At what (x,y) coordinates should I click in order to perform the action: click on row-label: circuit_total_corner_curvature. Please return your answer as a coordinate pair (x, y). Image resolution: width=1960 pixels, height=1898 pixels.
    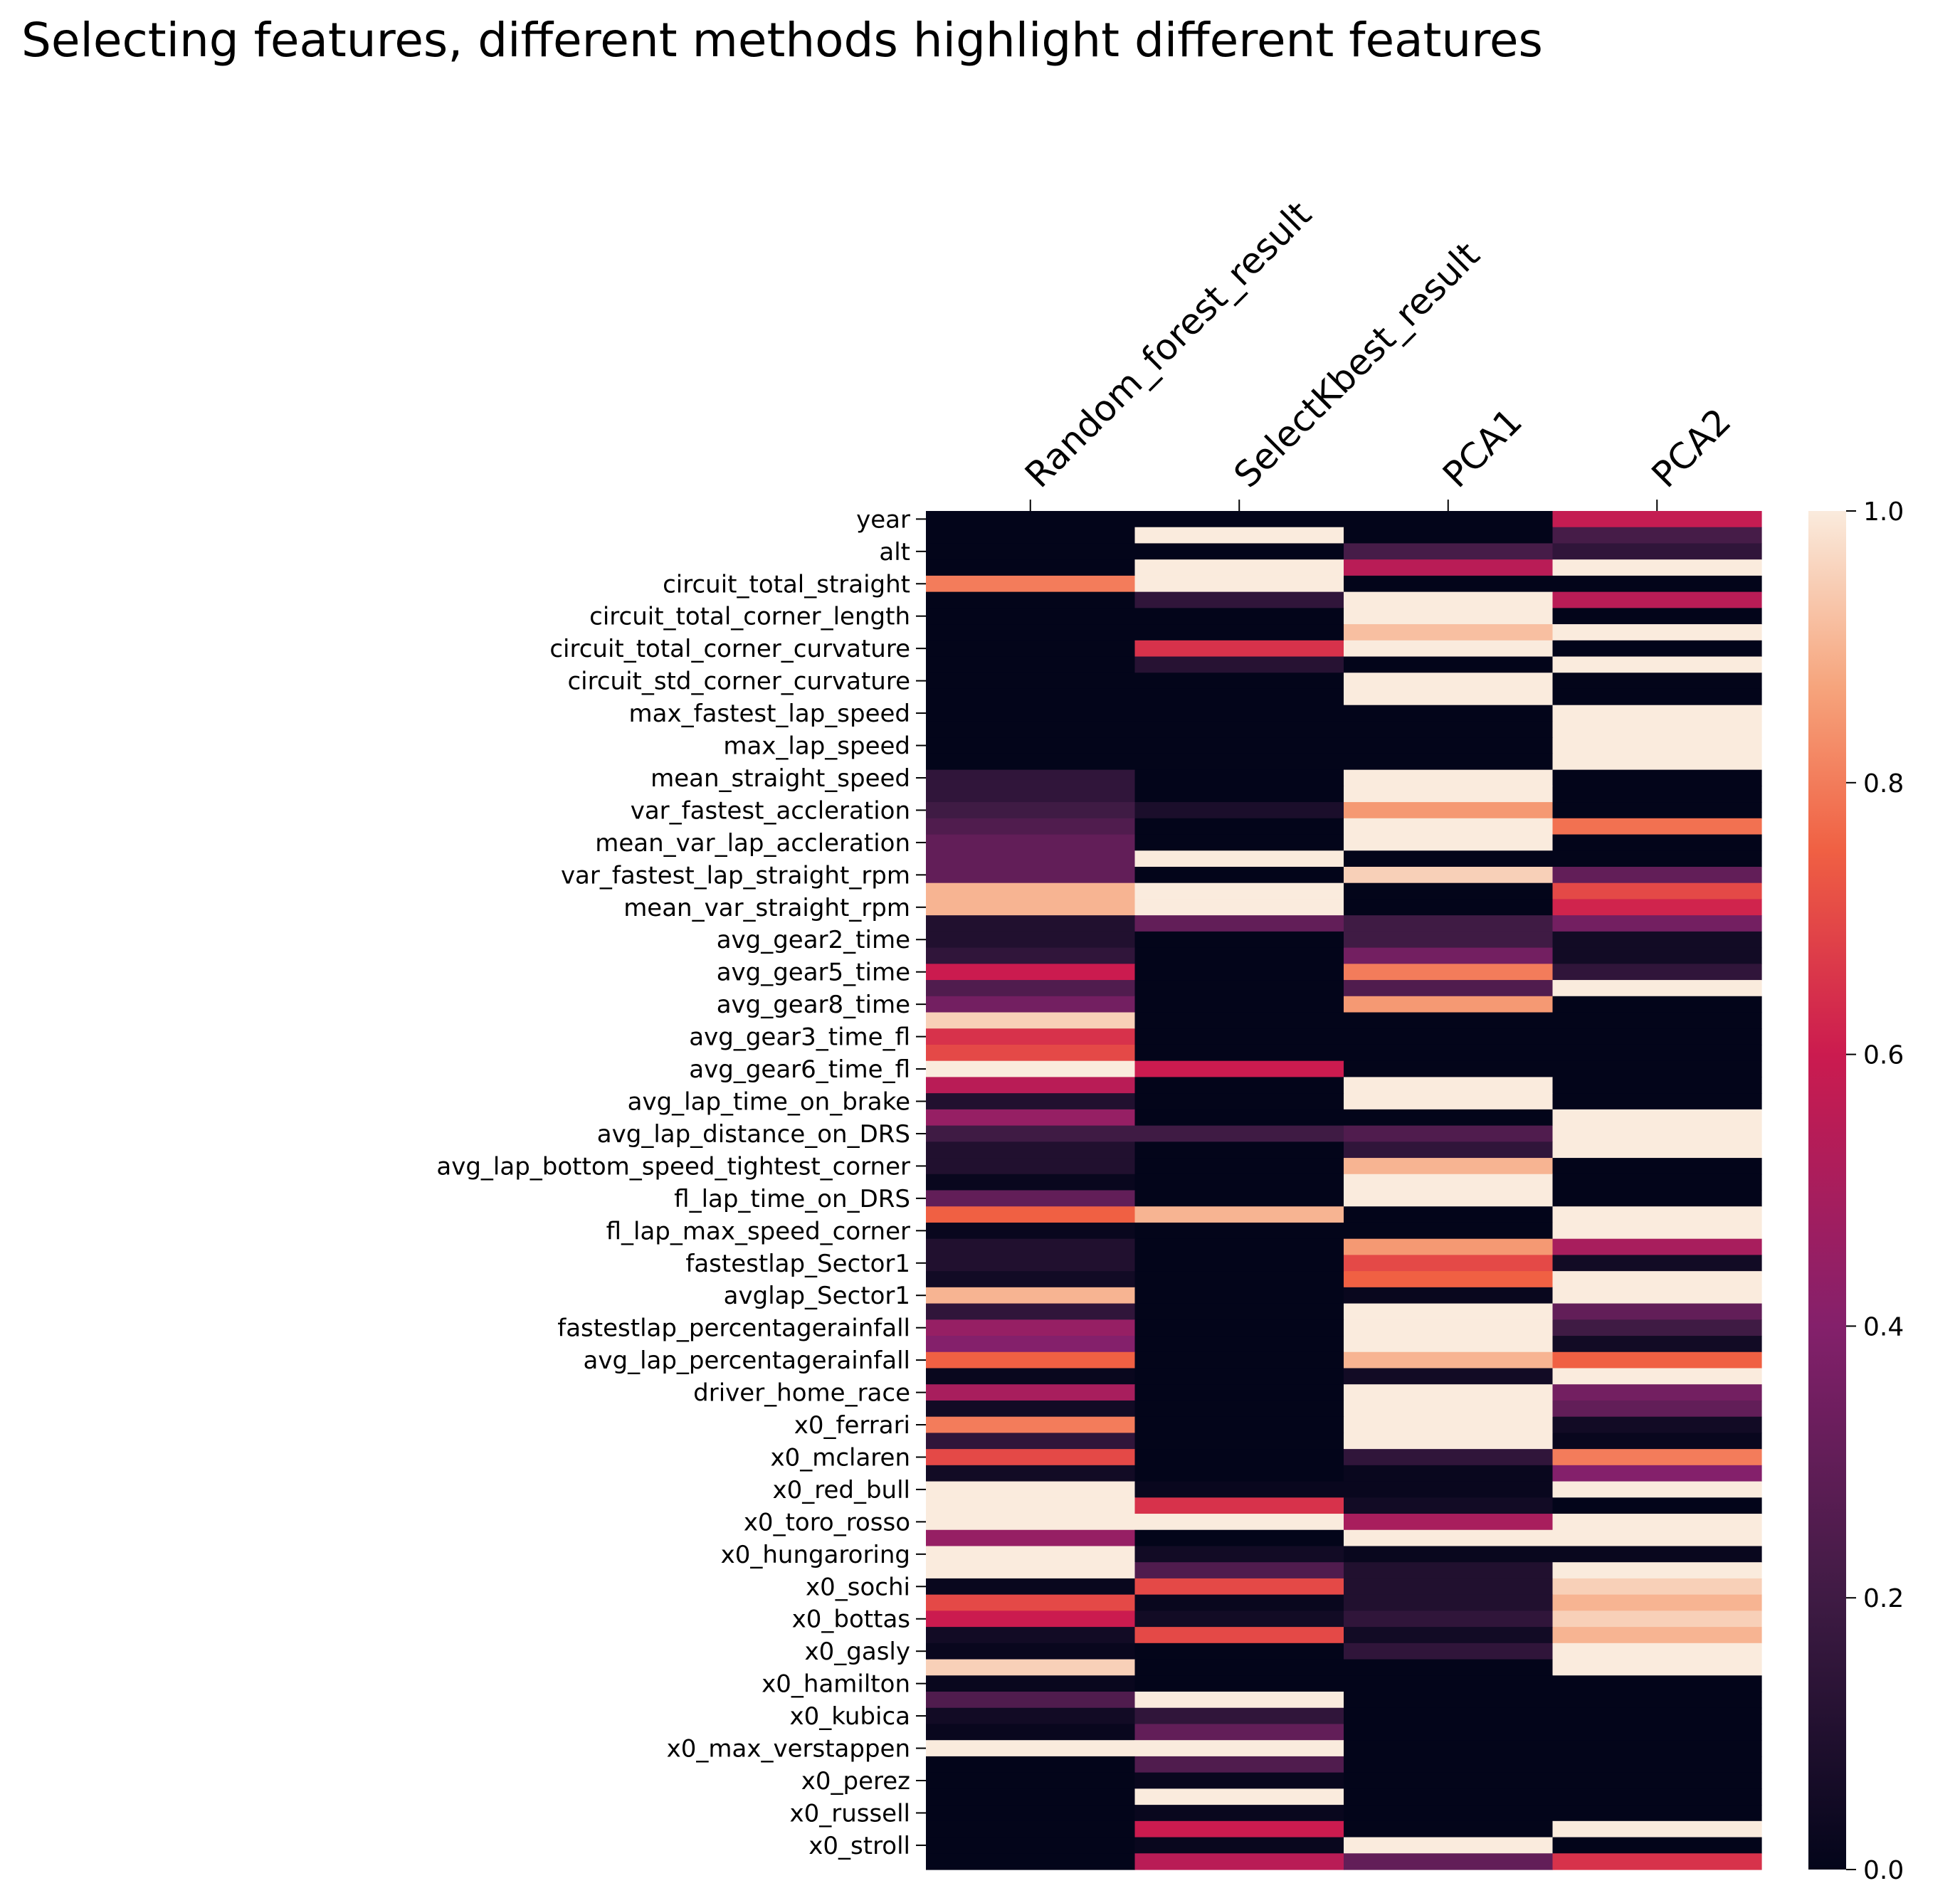
    Looking at the image, I should click on (730, 649).